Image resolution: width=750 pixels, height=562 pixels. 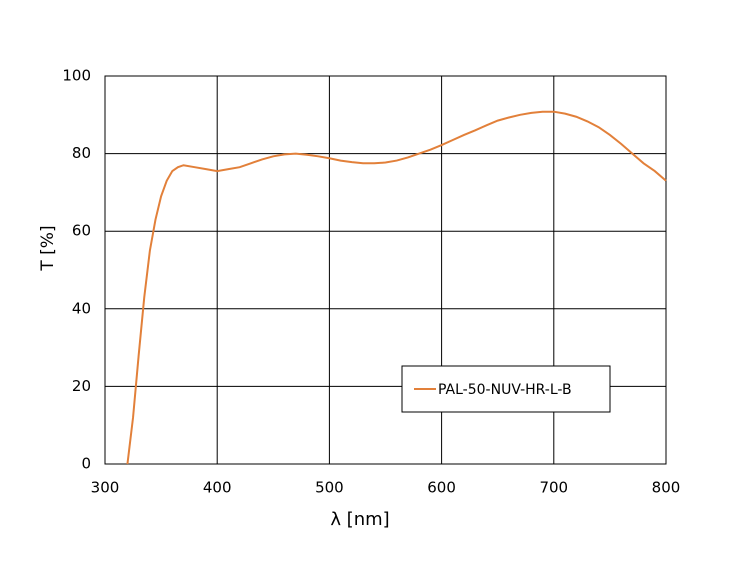 I want to click on y-tick-label: 20, so click(x=81, y=386).